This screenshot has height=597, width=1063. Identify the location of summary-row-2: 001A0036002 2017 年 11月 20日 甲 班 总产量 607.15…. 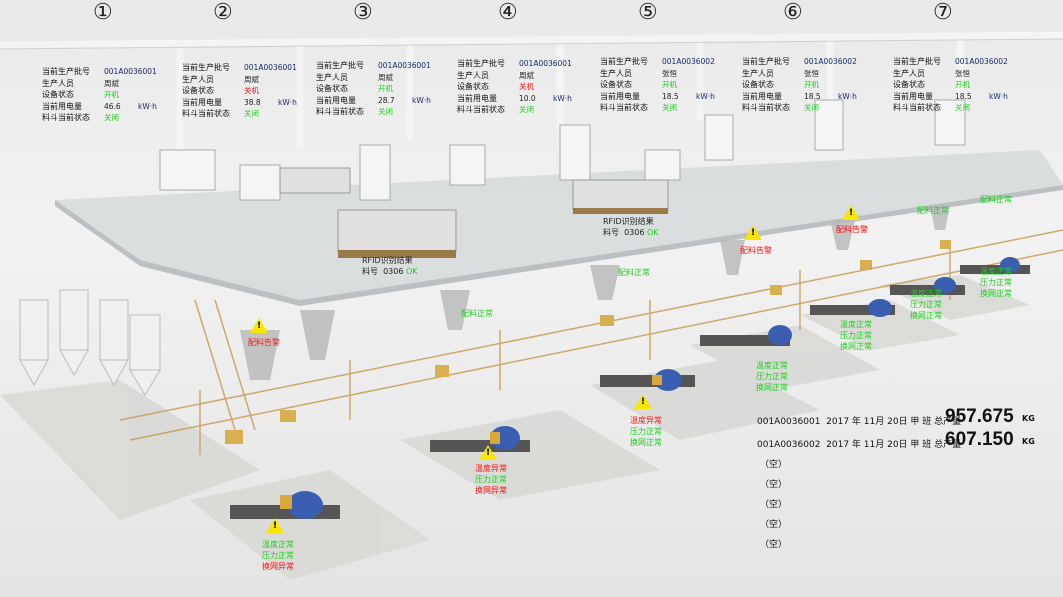
(896, 439).